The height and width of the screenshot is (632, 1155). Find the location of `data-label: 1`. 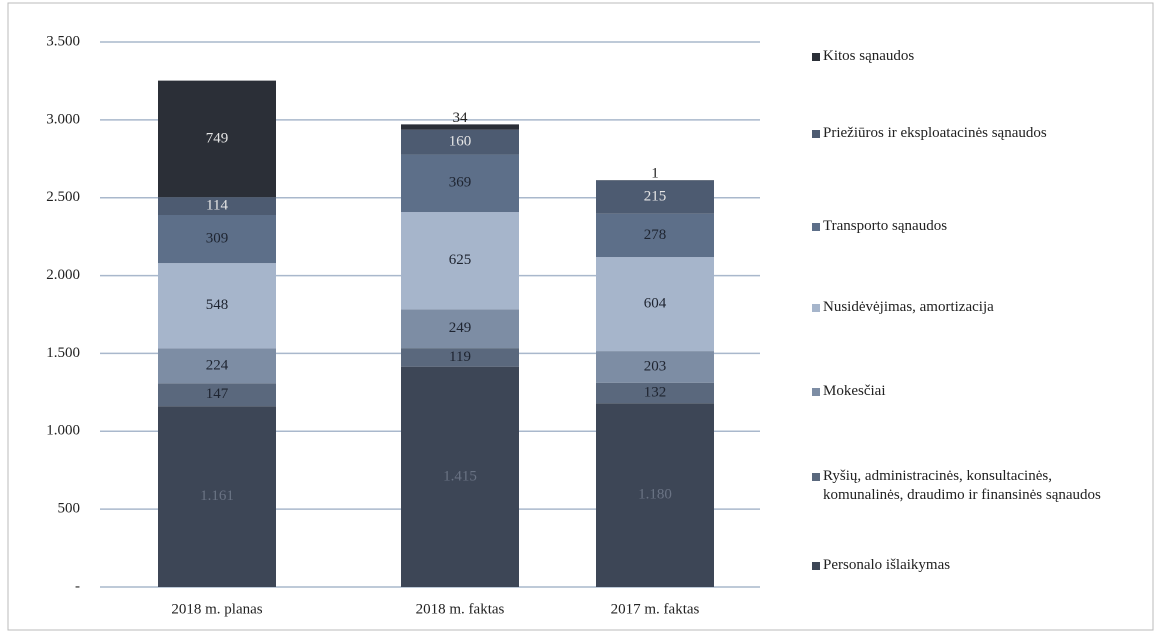

data-label: 1 is located at coordinates (655, 174).